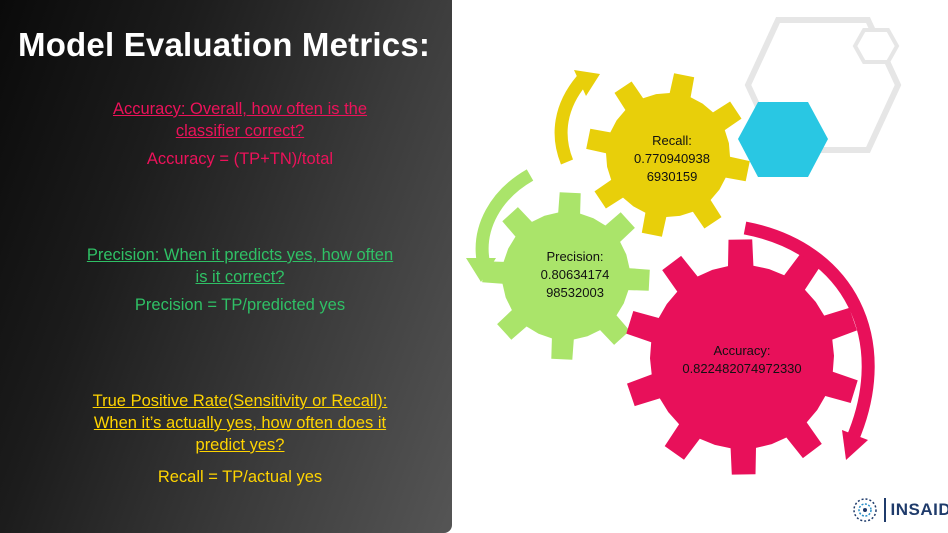 Image resolution: width=948 pixels, height=533 pixels. What do you see at coordinates (240, 305) in the screenshot?
I see `precision-formula: Precision = TP/predicted yes` at bounding box center [240, 305].